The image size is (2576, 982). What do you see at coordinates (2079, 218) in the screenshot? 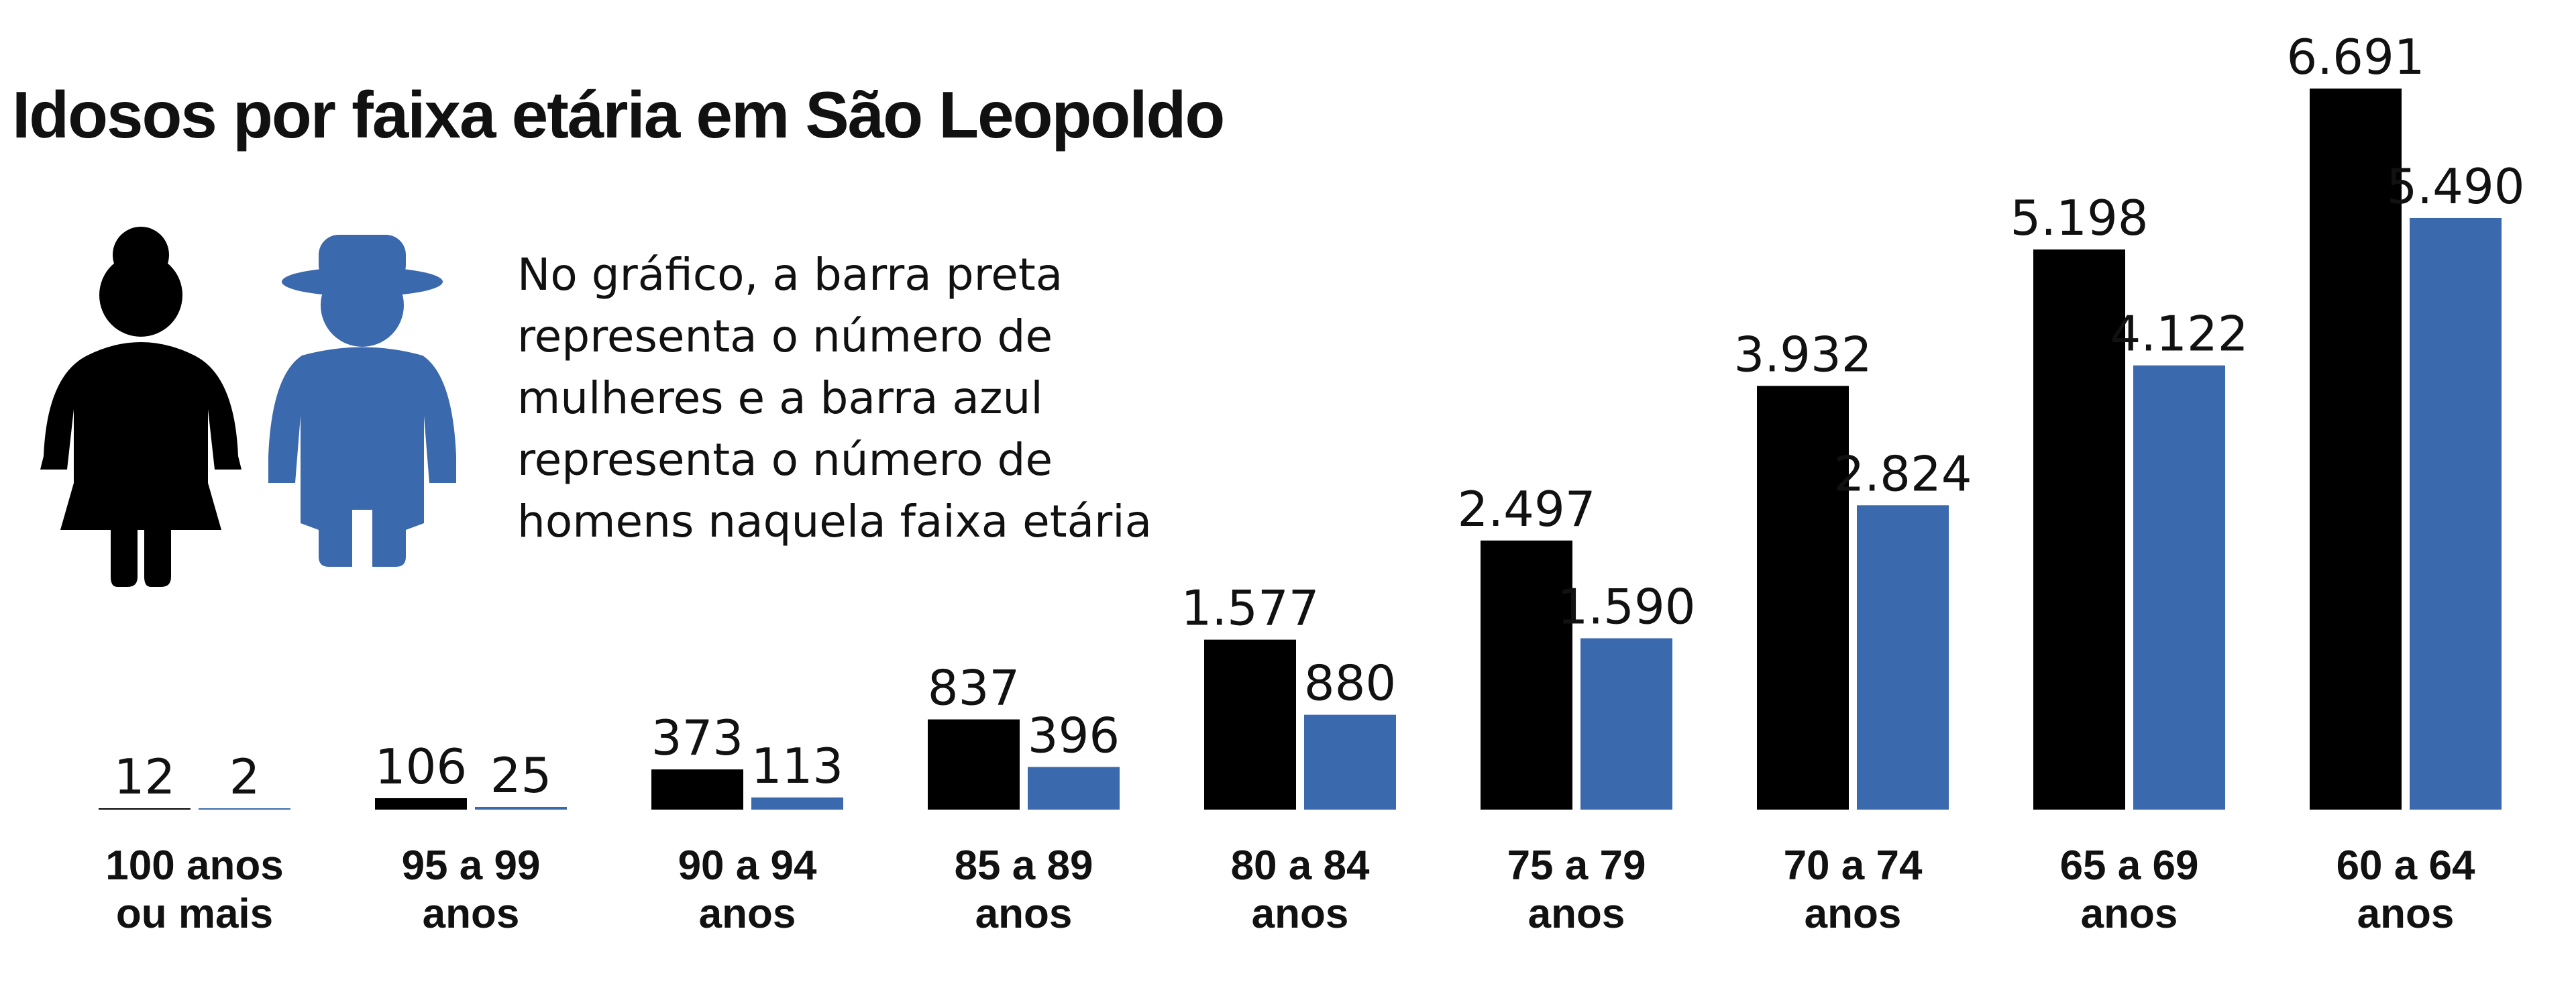
I see `value-label: 5.198` at bounding box center [2079, 218].